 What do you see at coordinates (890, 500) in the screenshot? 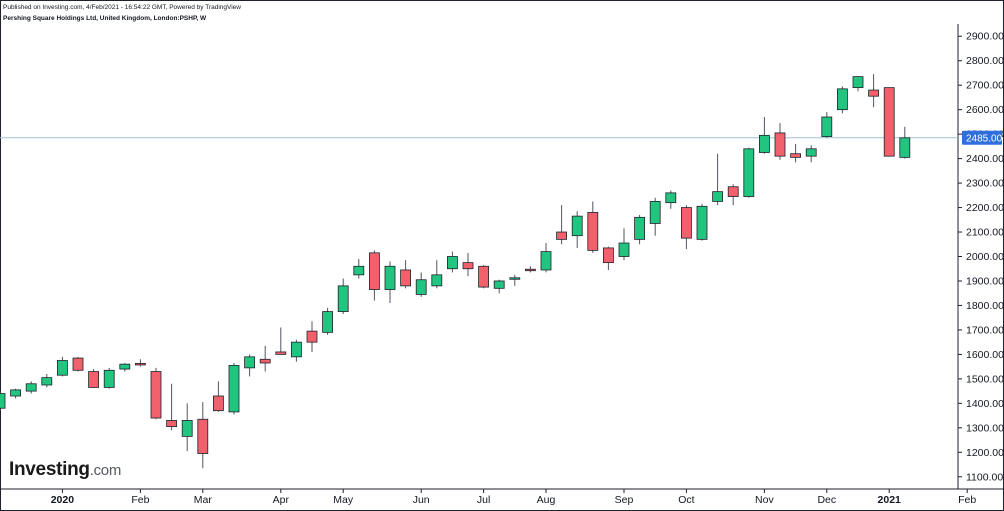
I see `x-tick-label: 2021` at bounding box center [890, 500].